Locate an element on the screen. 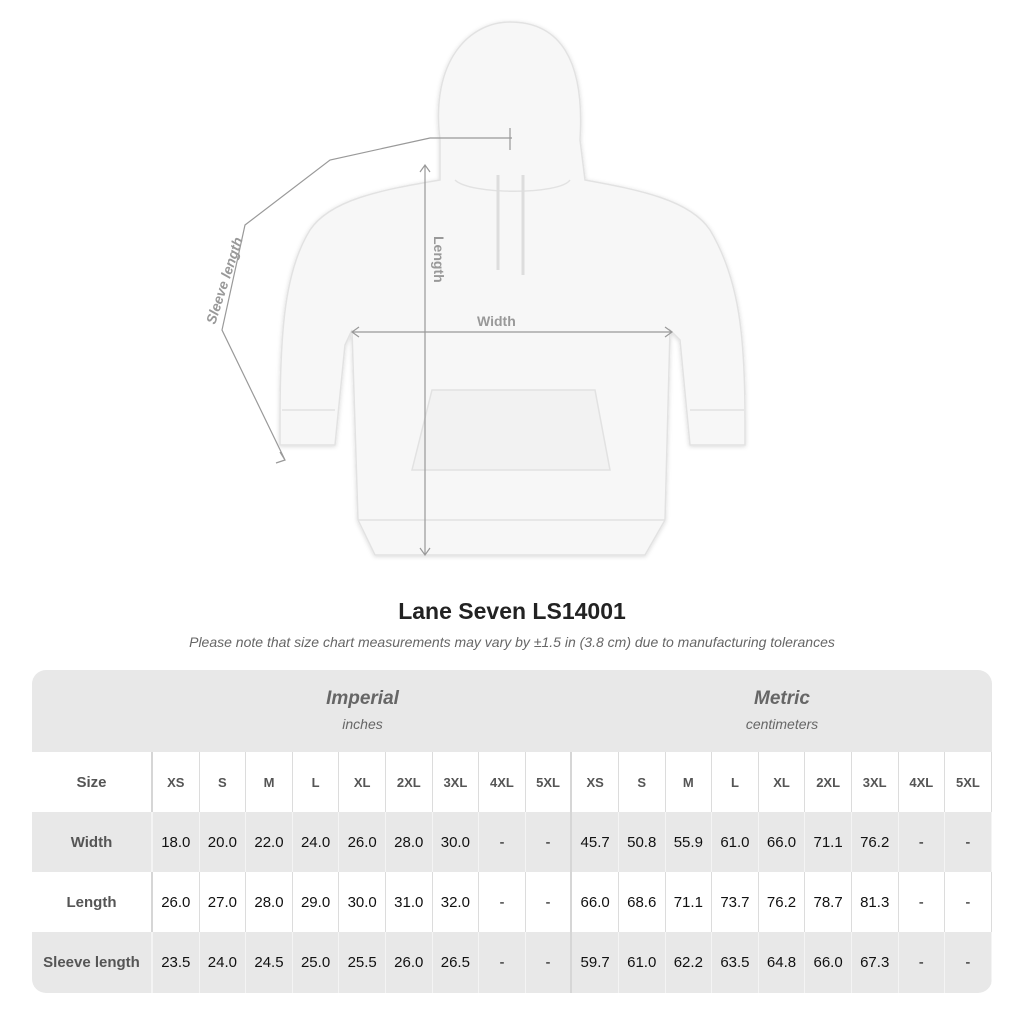  imperial-value-cell: 26.5 is located at coordinates (456, 962).